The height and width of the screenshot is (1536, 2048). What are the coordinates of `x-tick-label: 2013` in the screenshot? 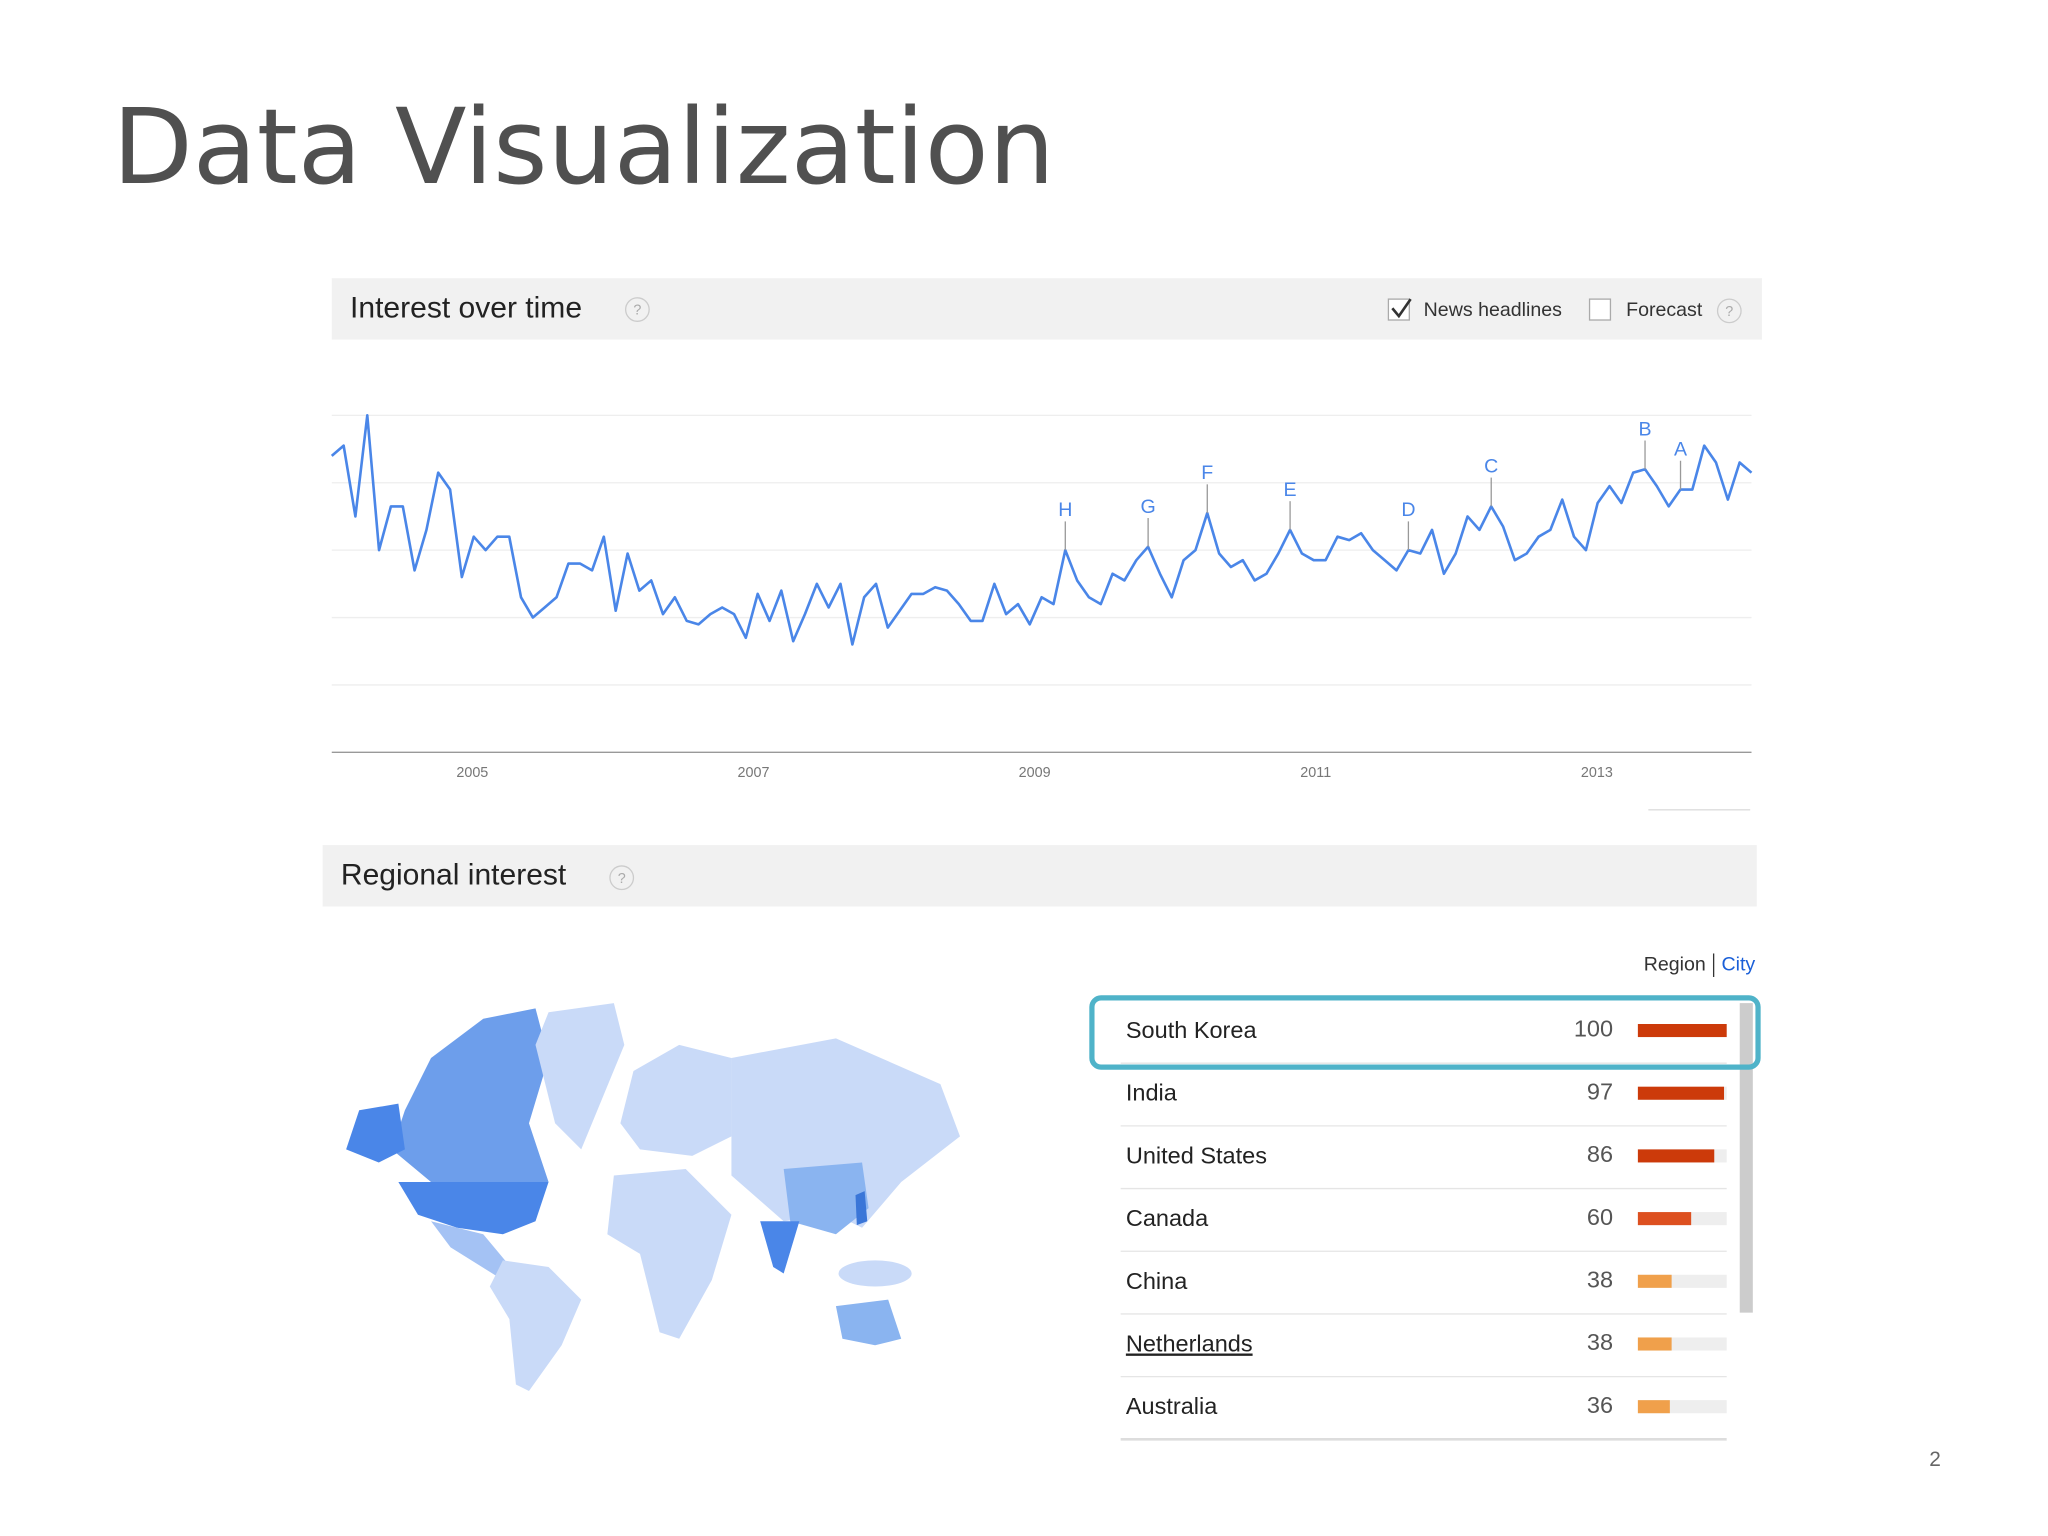 It's located at (1597, 773).